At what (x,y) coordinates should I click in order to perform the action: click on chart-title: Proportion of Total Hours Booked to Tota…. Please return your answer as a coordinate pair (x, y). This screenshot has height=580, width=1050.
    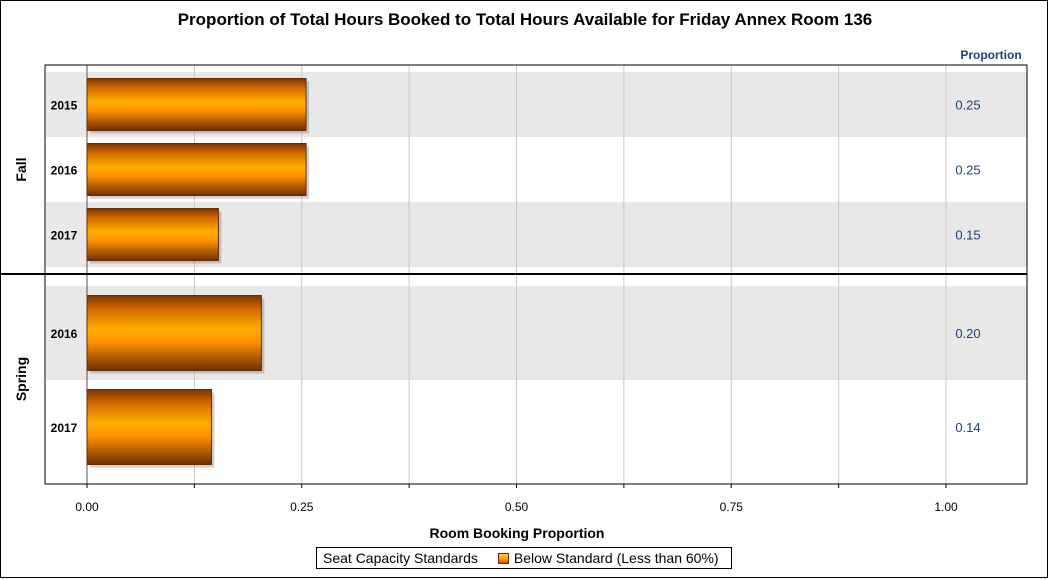
    Looking at the image, I should click on (525, 19).